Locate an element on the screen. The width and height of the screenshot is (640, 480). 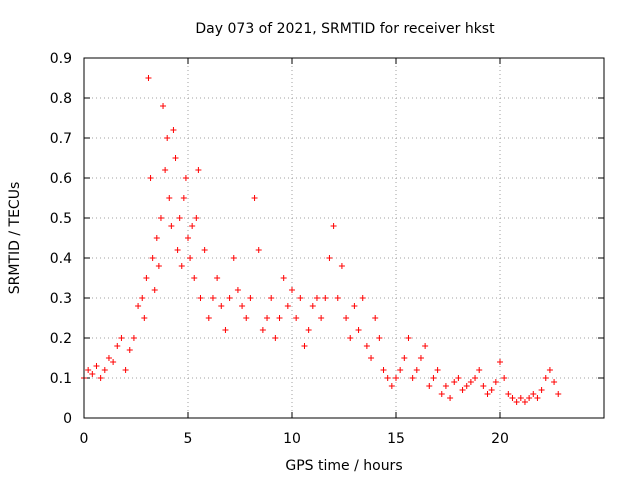
y-tick-label: 0.9 is located at coordinates (61, 59).